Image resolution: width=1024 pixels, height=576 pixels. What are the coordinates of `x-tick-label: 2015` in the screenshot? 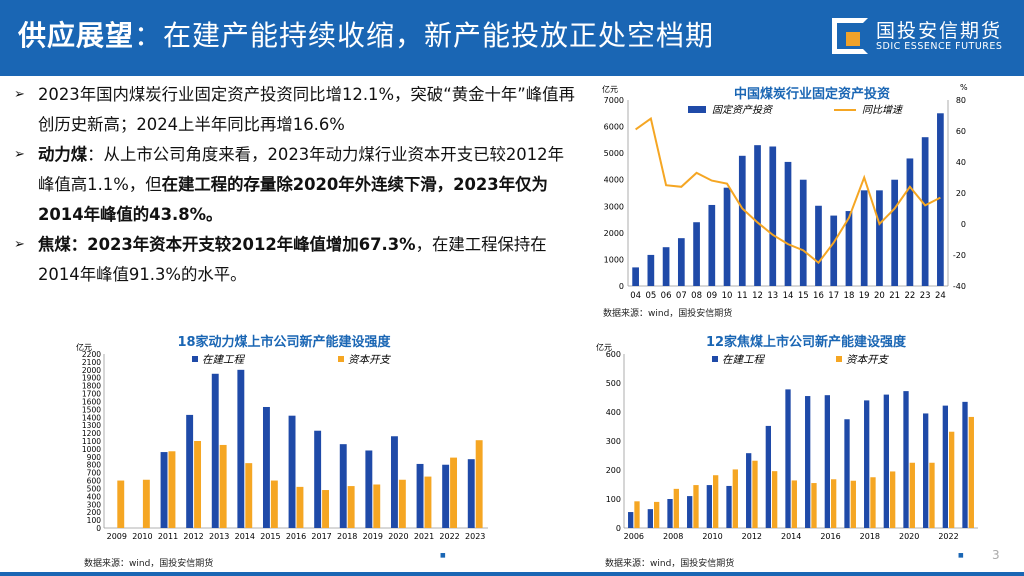 It's located at (270, 536).